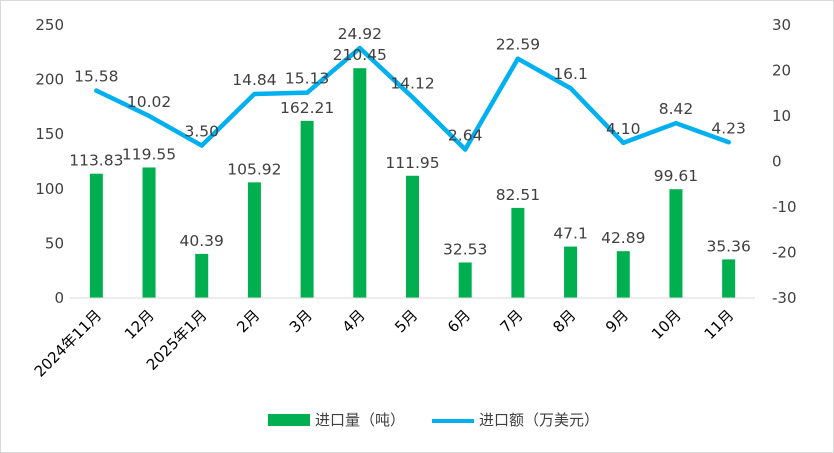  What do you see at coordinates (406, 321) in the screenshot?
I see `x-axis-tick-label: 5月` at bounding box center [406, 321].